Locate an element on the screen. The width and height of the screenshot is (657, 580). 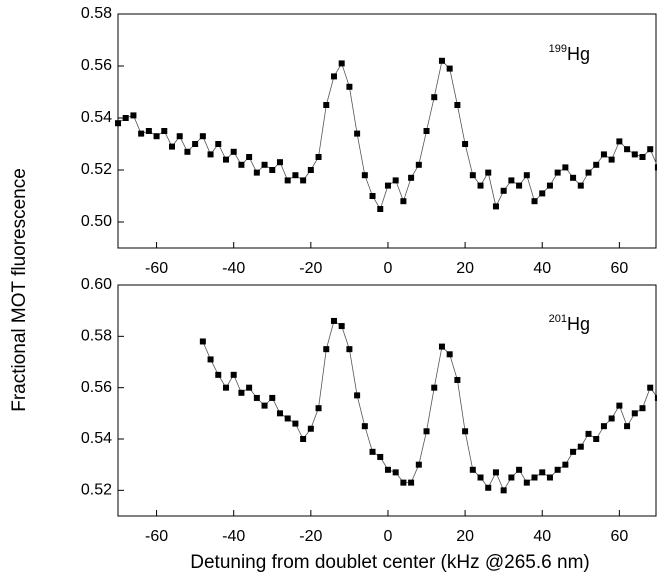
annotation: 199Hg is located at coordinates (569, 53).